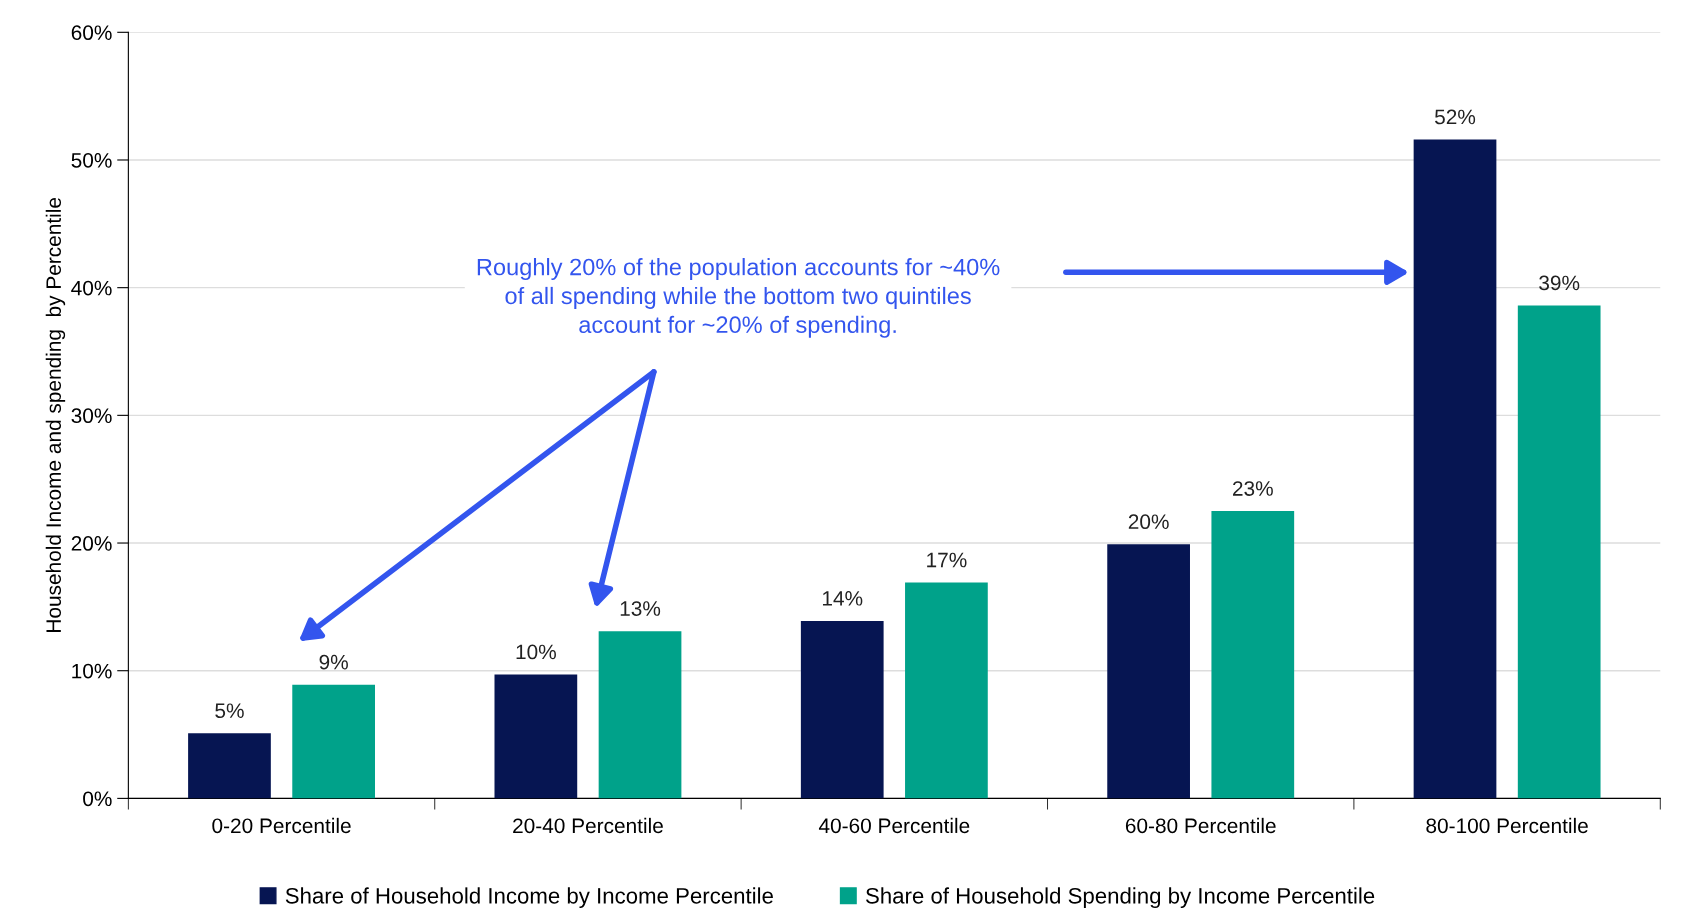 This screenshot has width=1689, height=923. Describe the element at coordinates (1455, 117) in the screenshot. I see `data-label: 52%` at that location.